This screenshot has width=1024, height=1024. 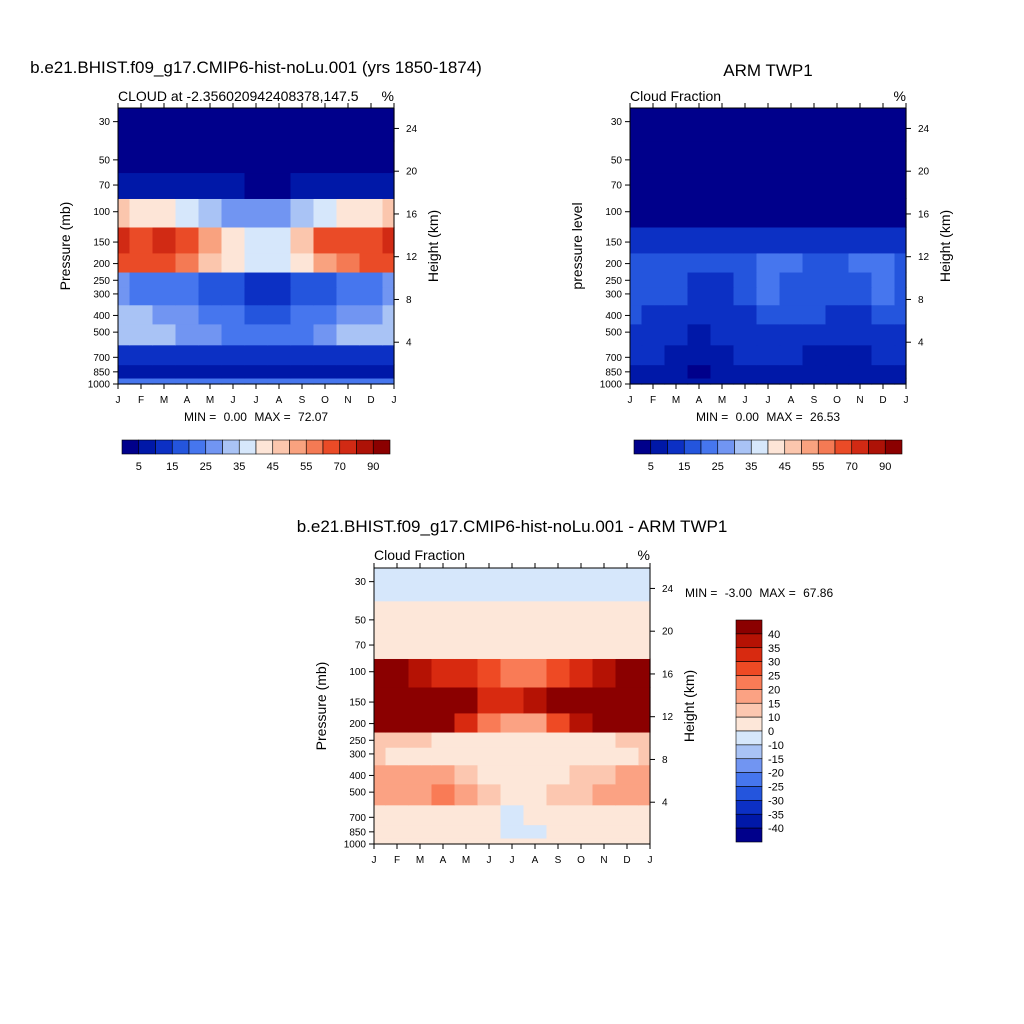 What do you see at coordinates (885, 467) in the screenshot?
I see `colorbar-label: 90` at bounding box center [885, 467].